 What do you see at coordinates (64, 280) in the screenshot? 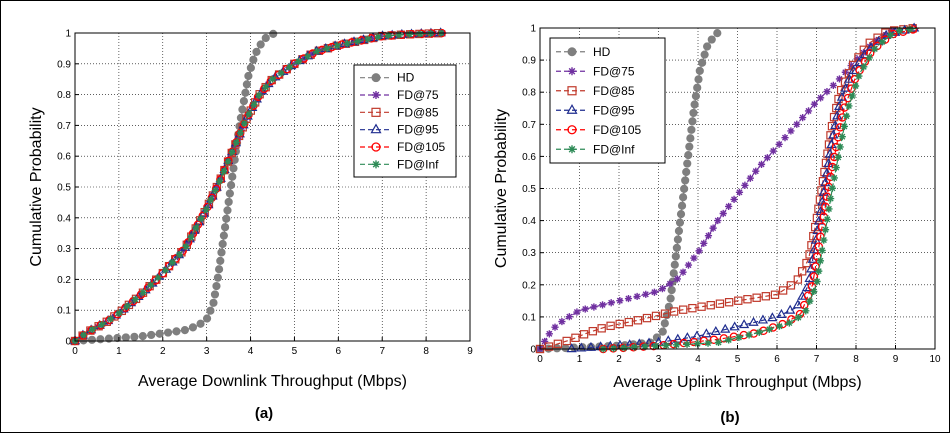
I see `y-tick-label: 0.2` at bounding box center [64, 280].